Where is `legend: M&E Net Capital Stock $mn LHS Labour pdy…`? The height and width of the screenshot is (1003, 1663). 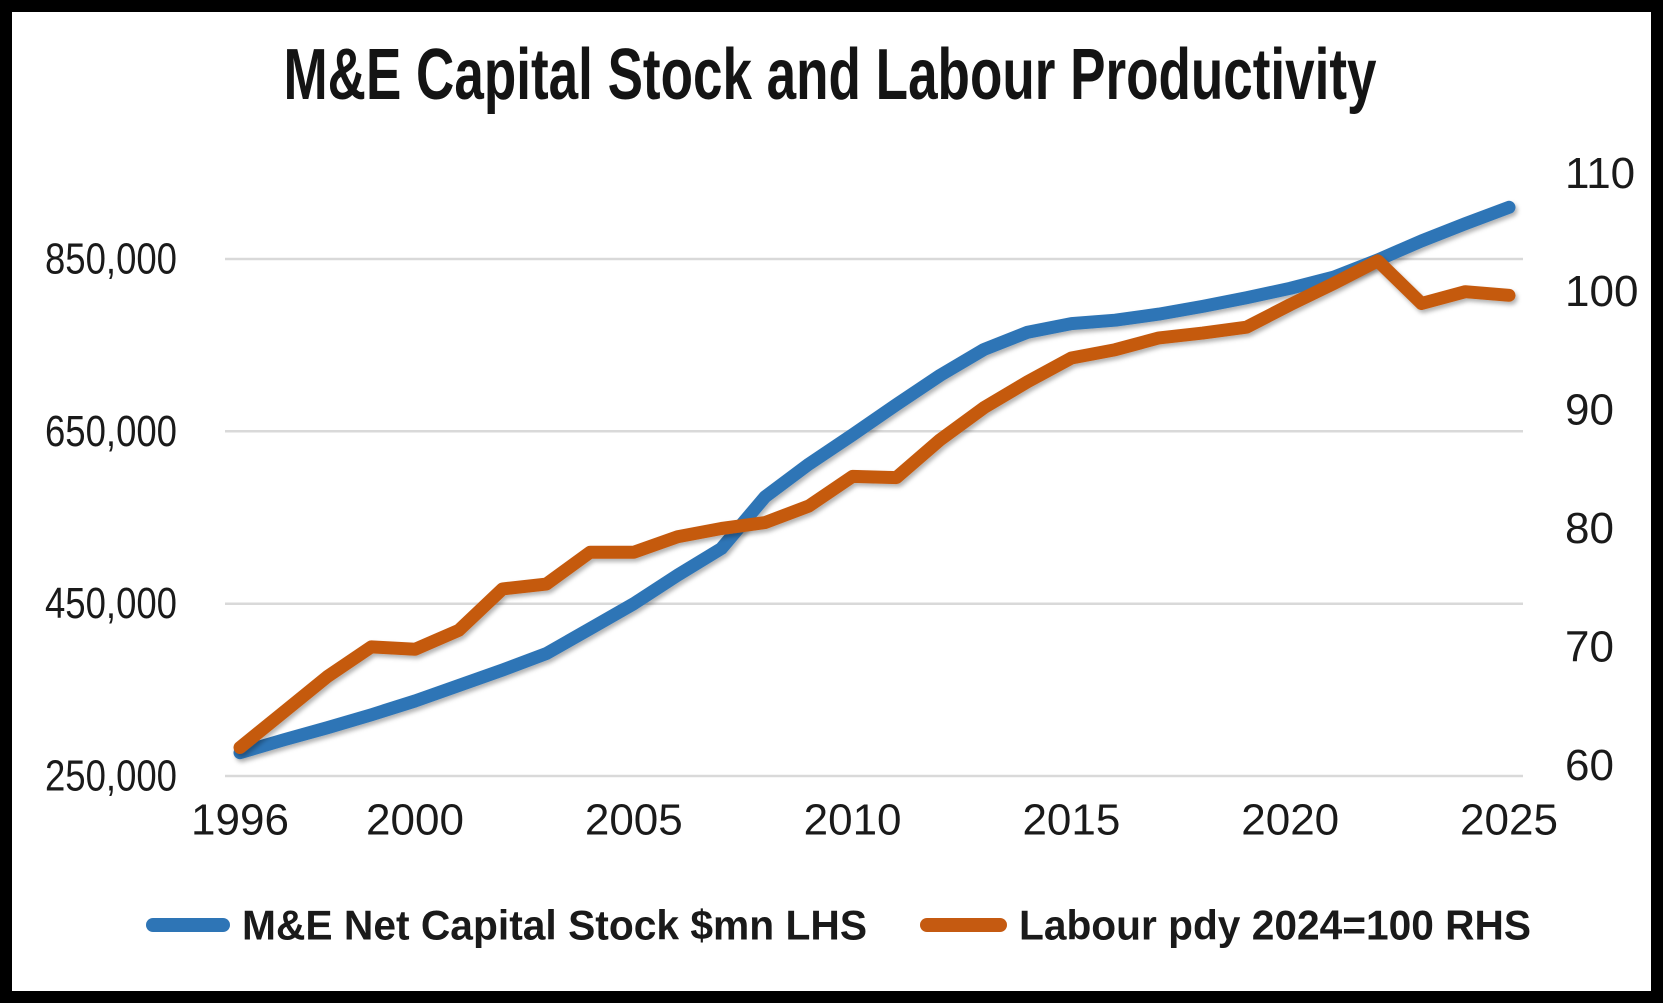 legend: M&E Net Capital Stock $mn LHS Labour pdy… is located at coordinates (838, 925).